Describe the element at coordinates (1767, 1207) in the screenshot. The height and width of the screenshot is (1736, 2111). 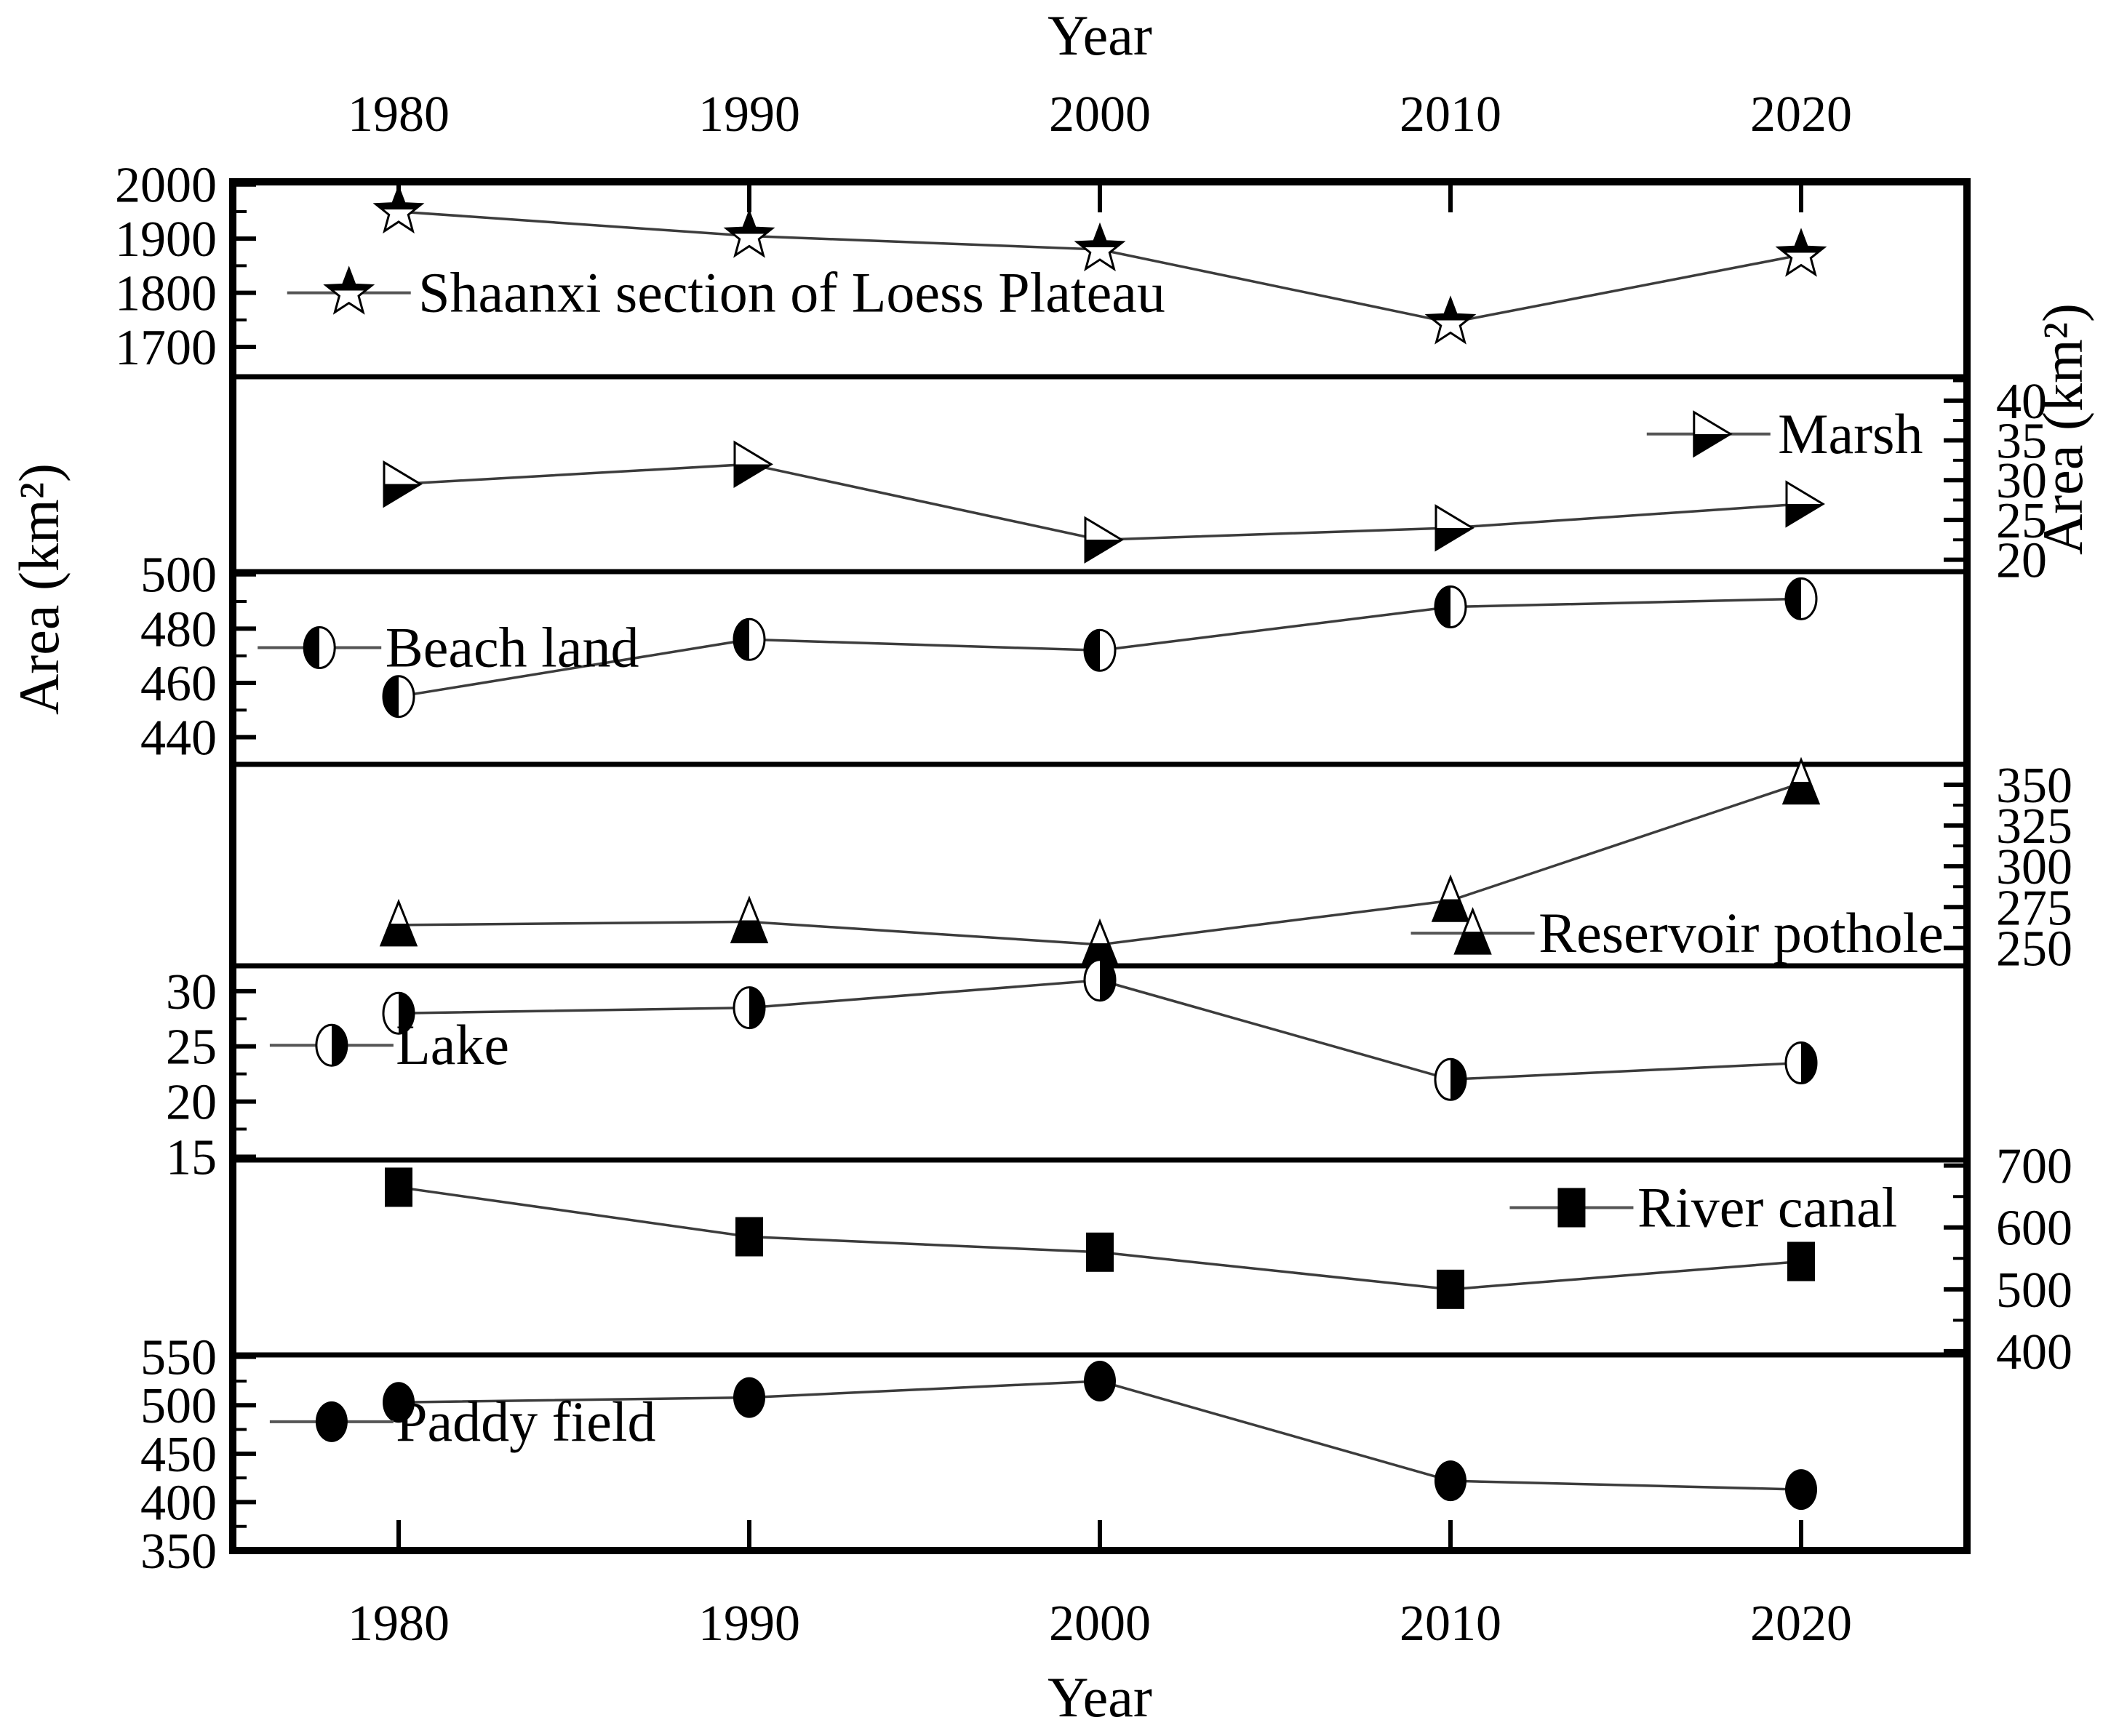
I see `legend-label: River canal` at that location.